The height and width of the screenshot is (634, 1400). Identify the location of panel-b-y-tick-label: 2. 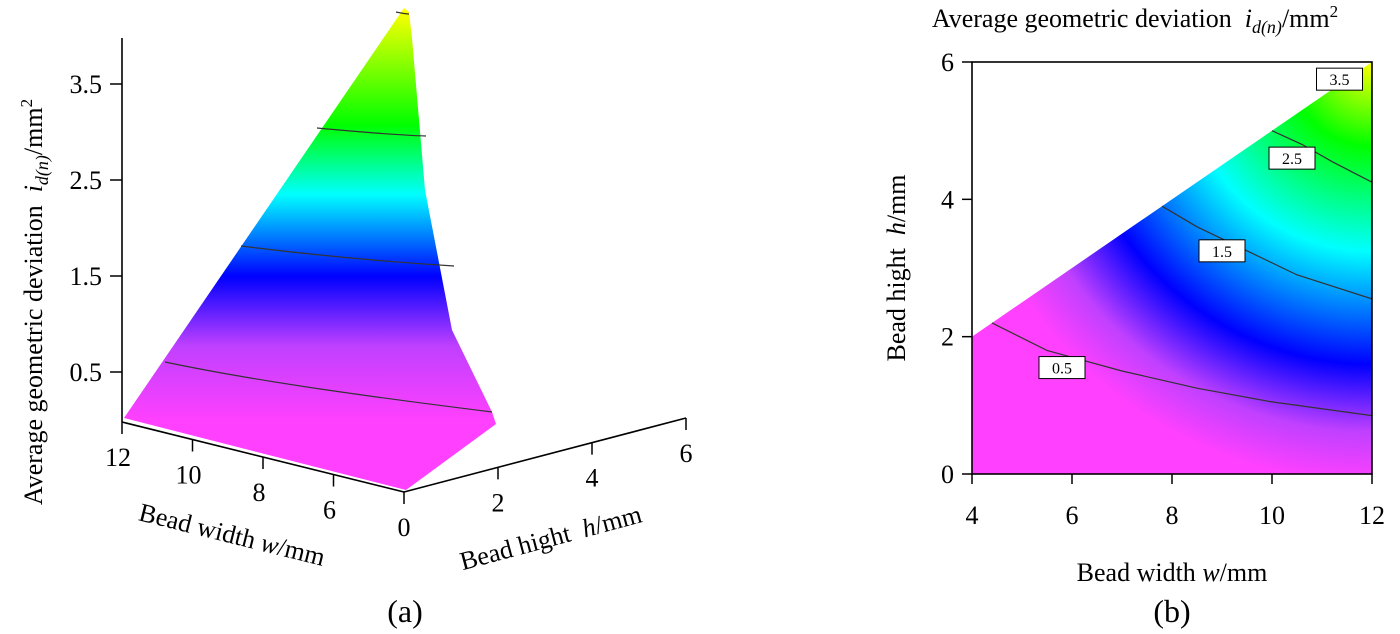
(947, 337).